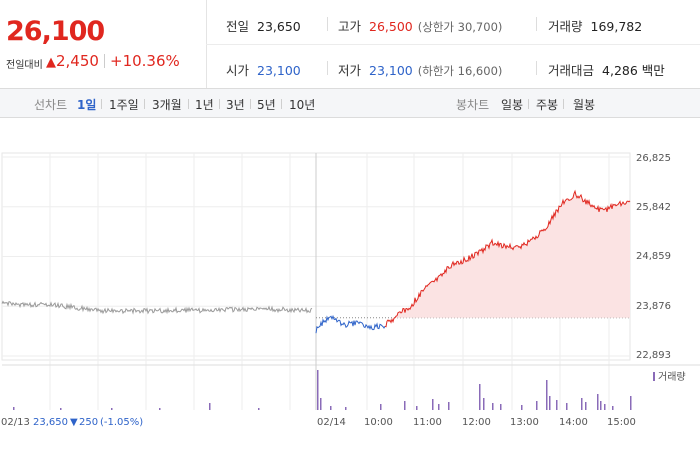 This screenshot has height=450, width=700. What do you see at coordinates (350, 103) in the screenshot?
I see `period-toolbar: 선차트 1일 1주일 3개월 1년 3년 5년 10년 봉차트 일봉 주봉 월봉` at bounding box center [350, 103].